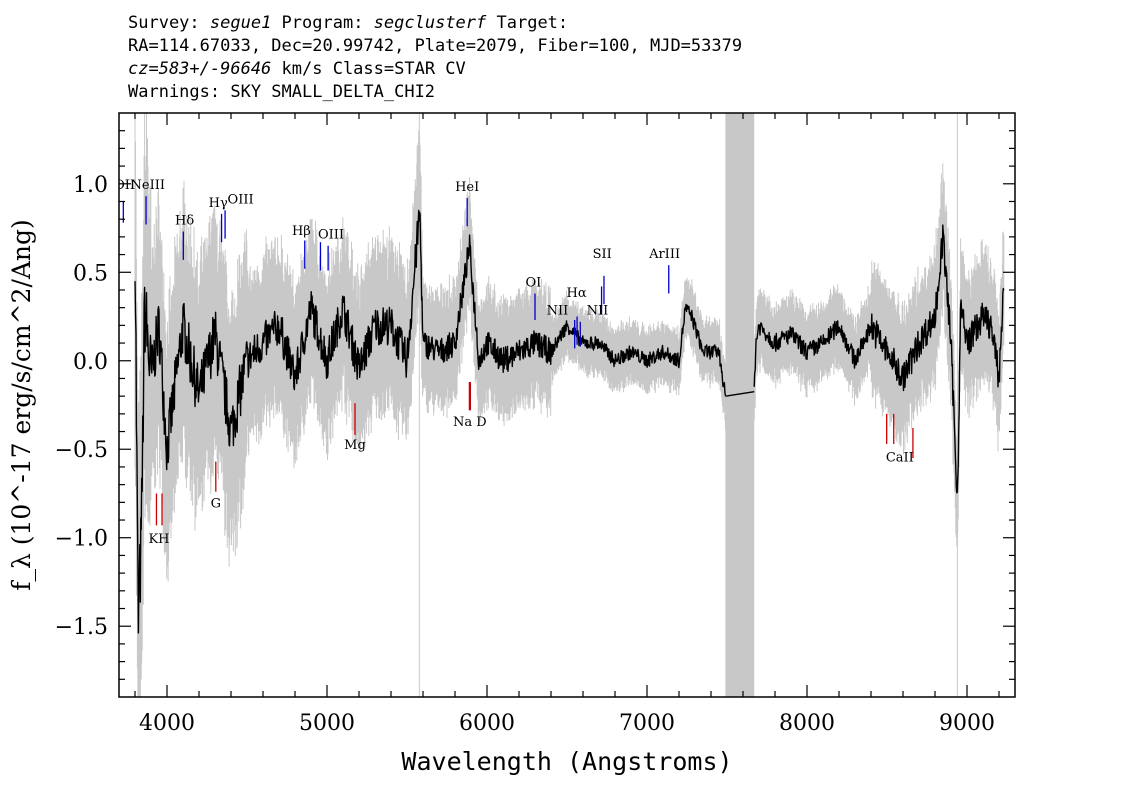 The image size is (1134, 810). Describe the element at coordinates (331, 235) in the screenshot. I see `line-label-6: OIII` at that location.